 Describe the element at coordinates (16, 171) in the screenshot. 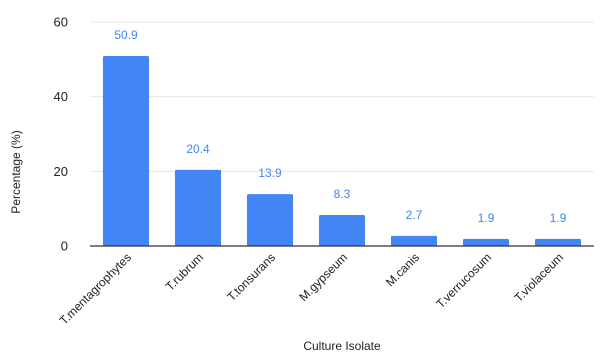

I see `y-axis-label: Percentage (%)` at that location.